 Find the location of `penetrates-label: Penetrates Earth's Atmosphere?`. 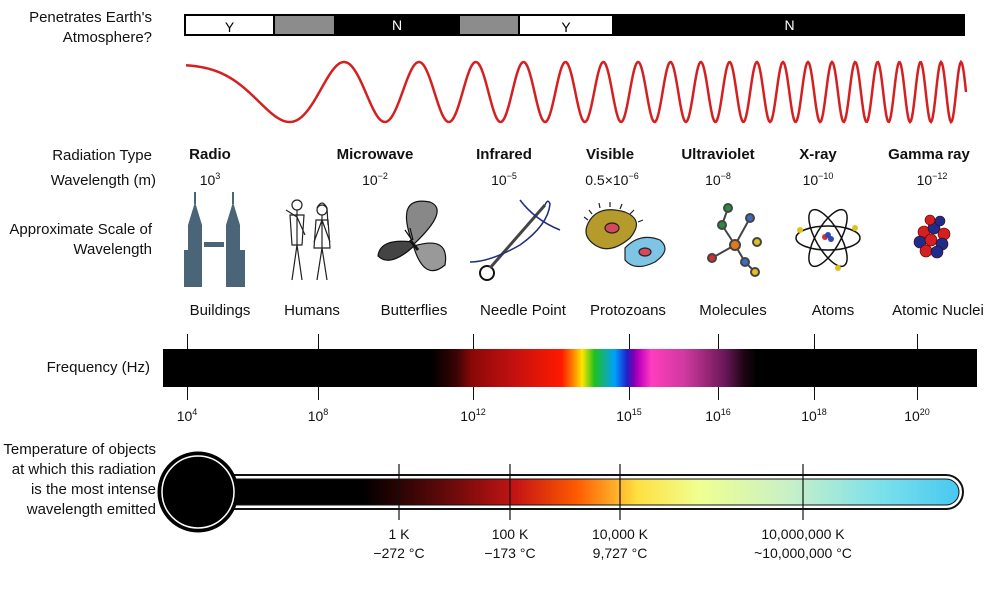

penetrates-label: Penetrates Earth's Atmosphere? is located at coordinates (90, 27).